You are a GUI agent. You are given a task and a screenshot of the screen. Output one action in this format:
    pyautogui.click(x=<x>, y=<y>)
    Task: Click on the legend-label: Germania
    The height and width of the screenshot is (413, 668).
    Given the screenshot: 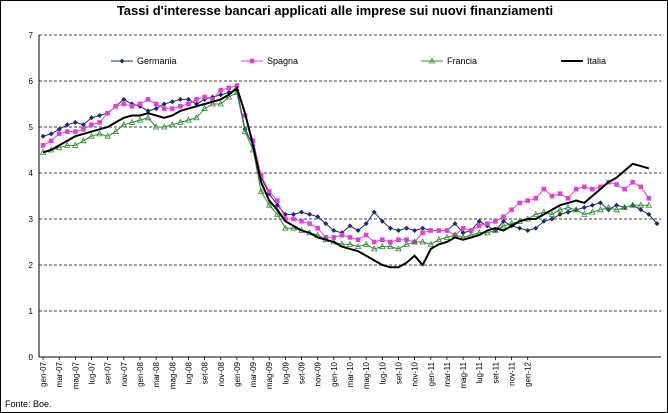 What is the action you would take?
    pyautogui.click(x=157, y=61)
    